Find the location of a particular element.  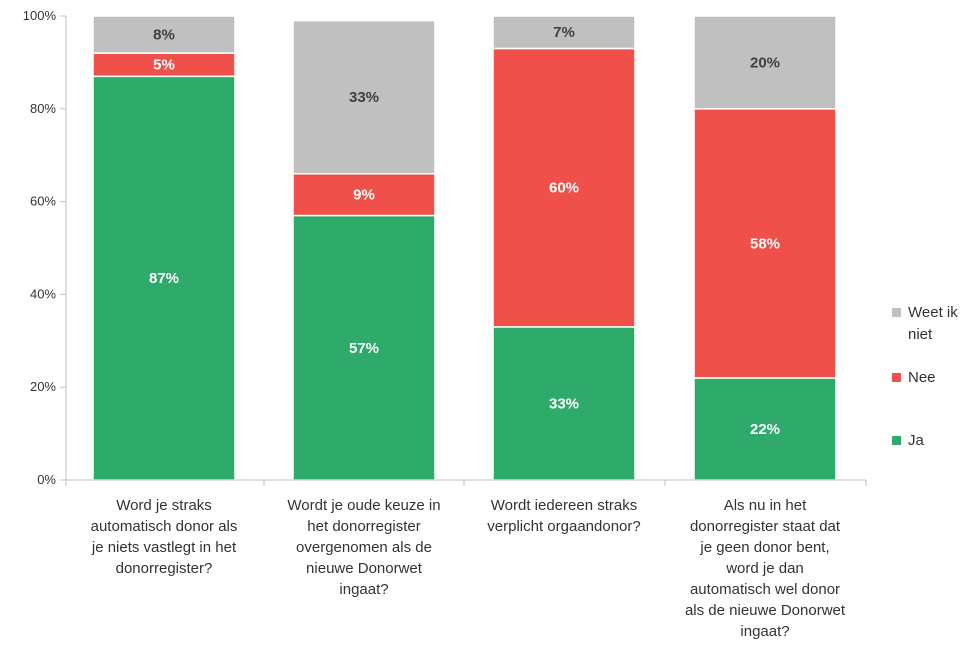

y-tick-label: 40% is located at coordinates (43, 293).